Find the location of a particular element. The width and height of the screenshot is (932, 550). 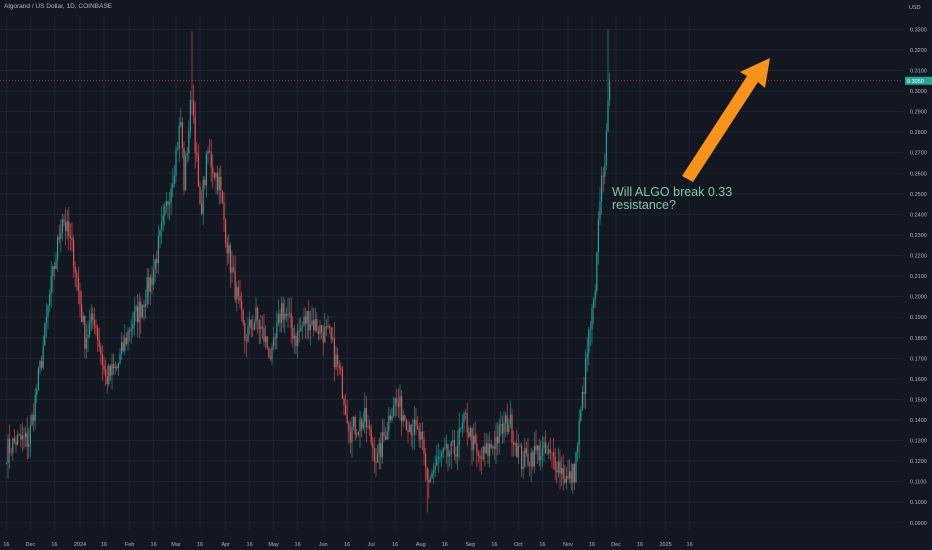

x-tick-label: Dec is located at coordinates (31, 545).